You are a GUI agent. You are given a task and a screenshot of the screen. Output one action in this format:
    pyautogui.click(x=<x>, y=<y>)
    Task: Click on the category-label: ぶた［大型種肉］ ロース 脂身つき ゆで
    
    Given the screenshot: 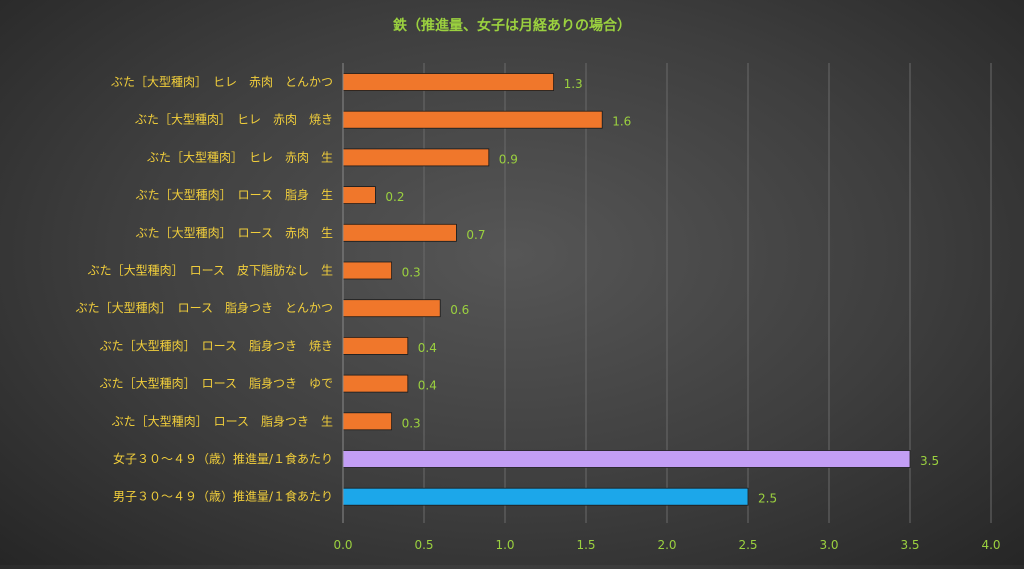 What is the action you would take?
    pyautogui.click(x=216, y=383)
    